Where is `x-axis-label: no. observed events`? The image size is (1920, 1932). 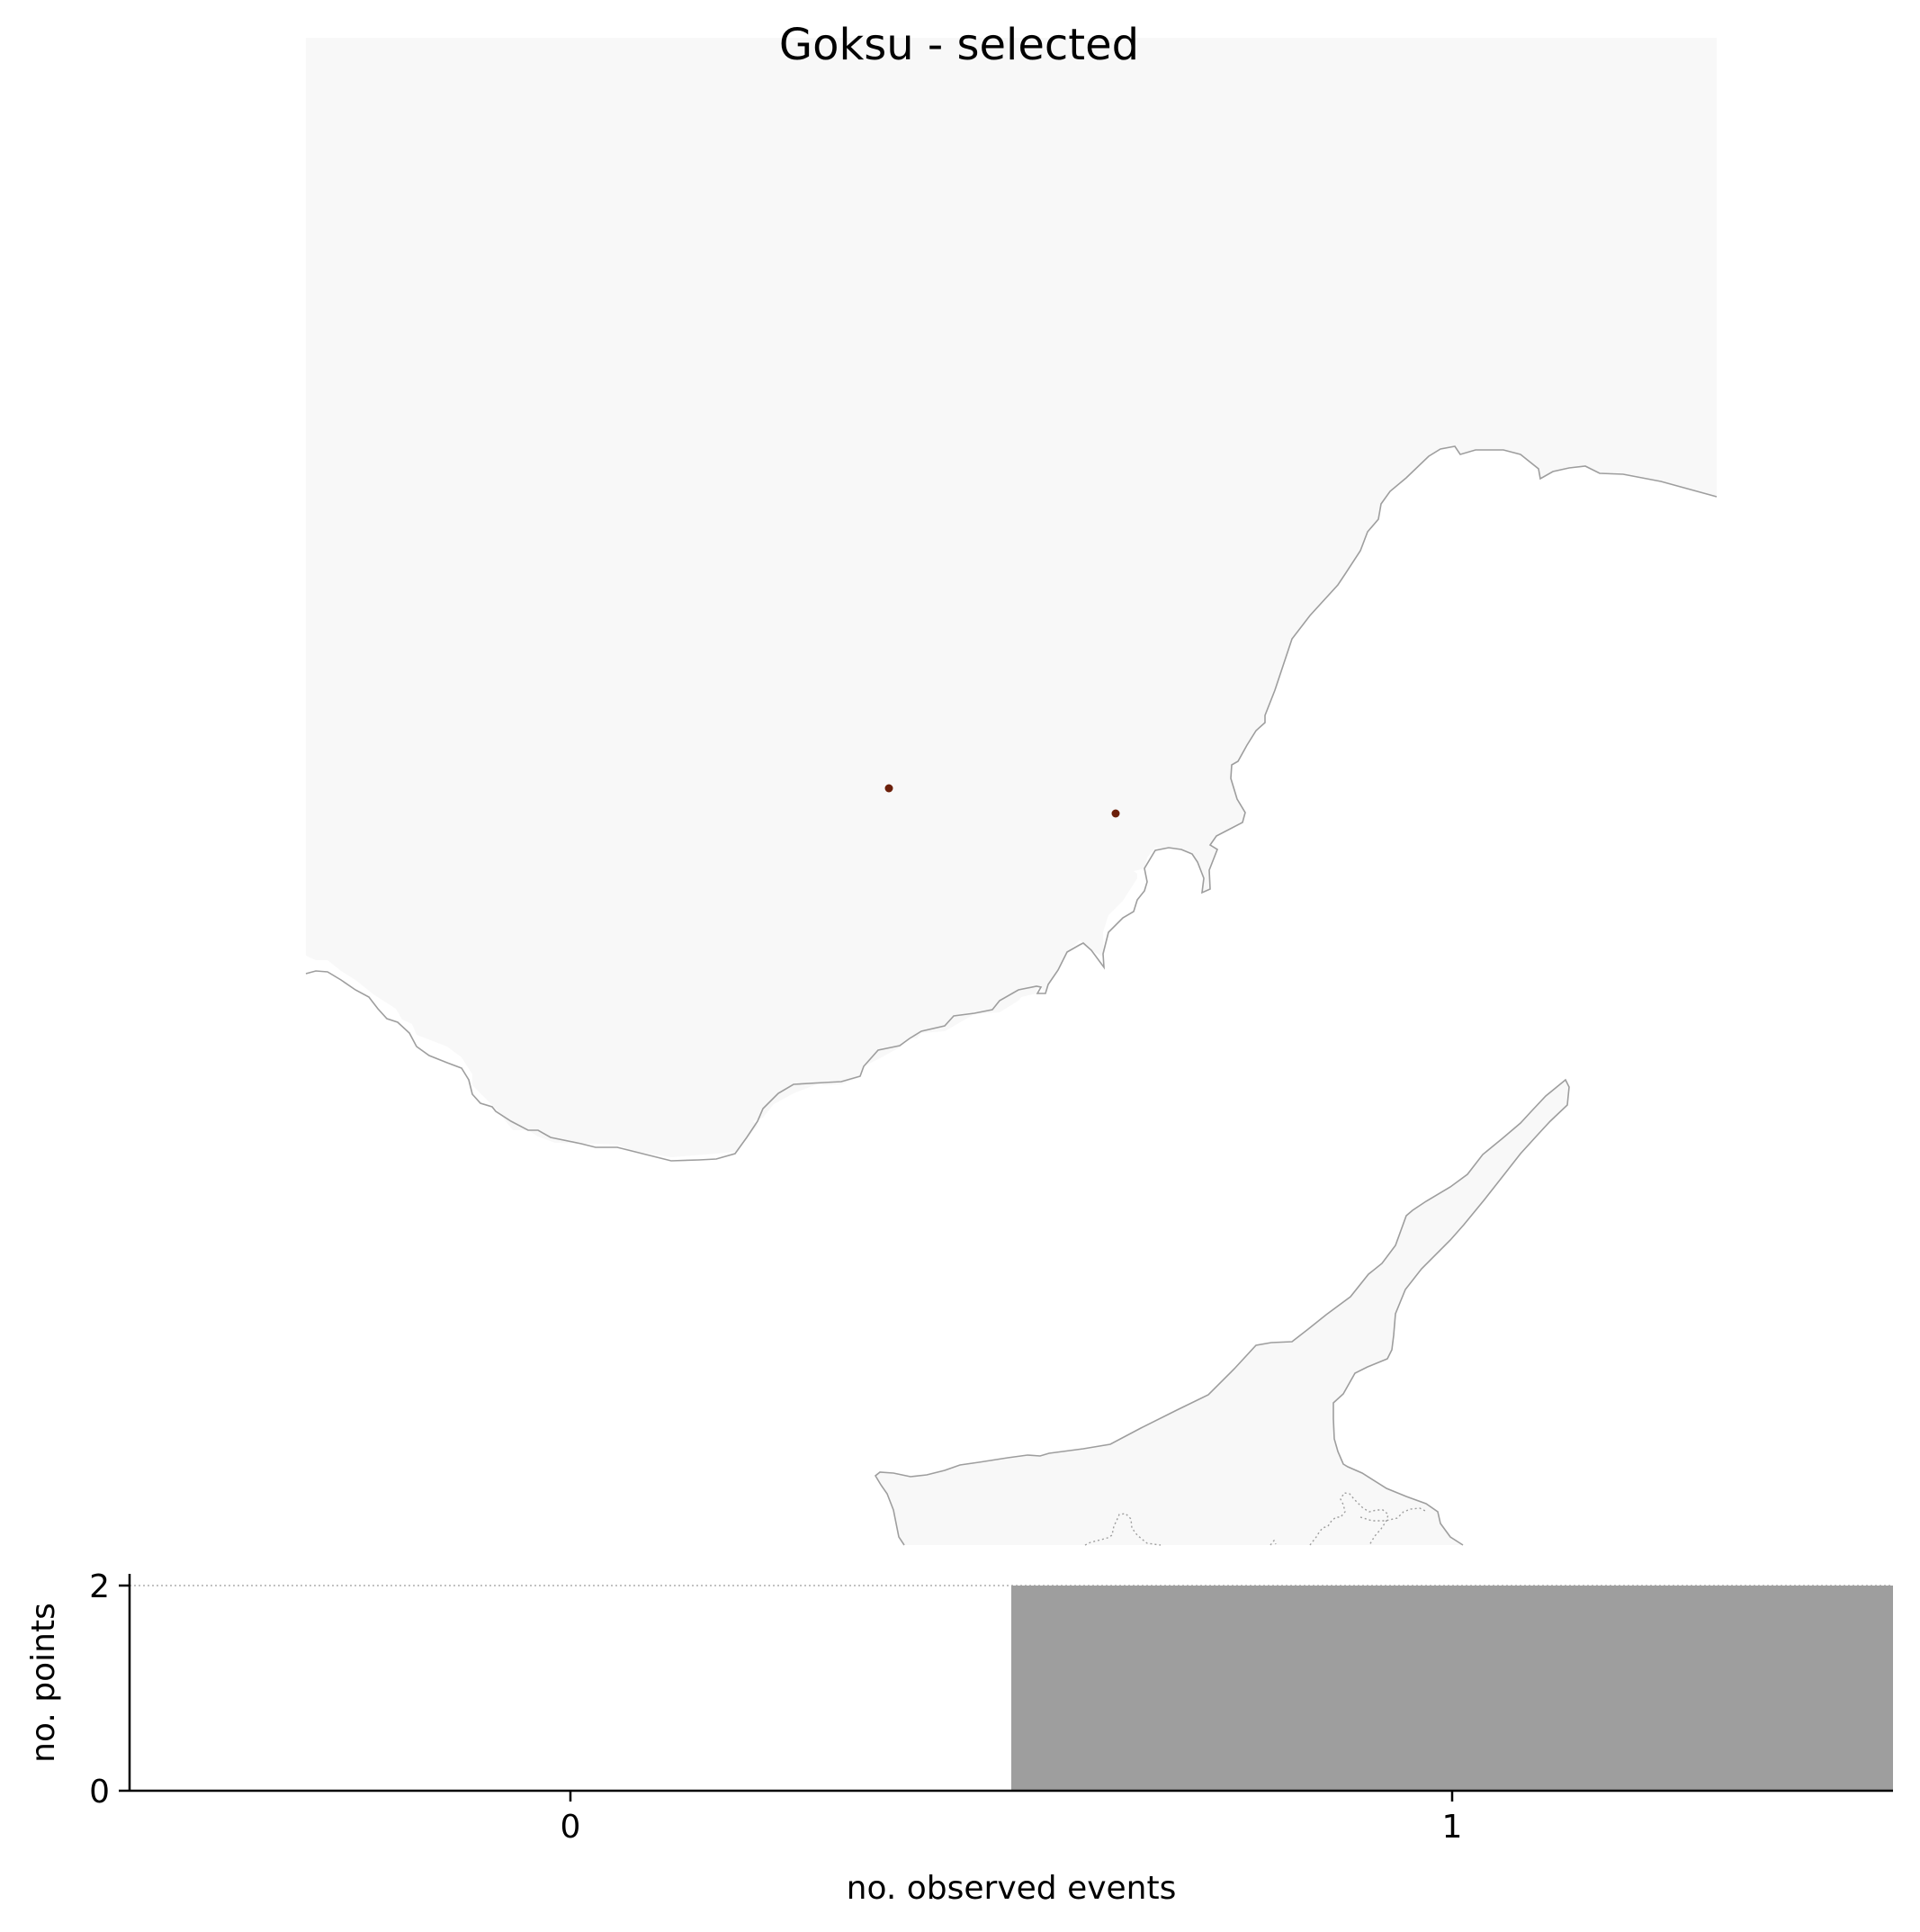
x-axis-label: no. observed events is located at coordinates (1012, 1888).